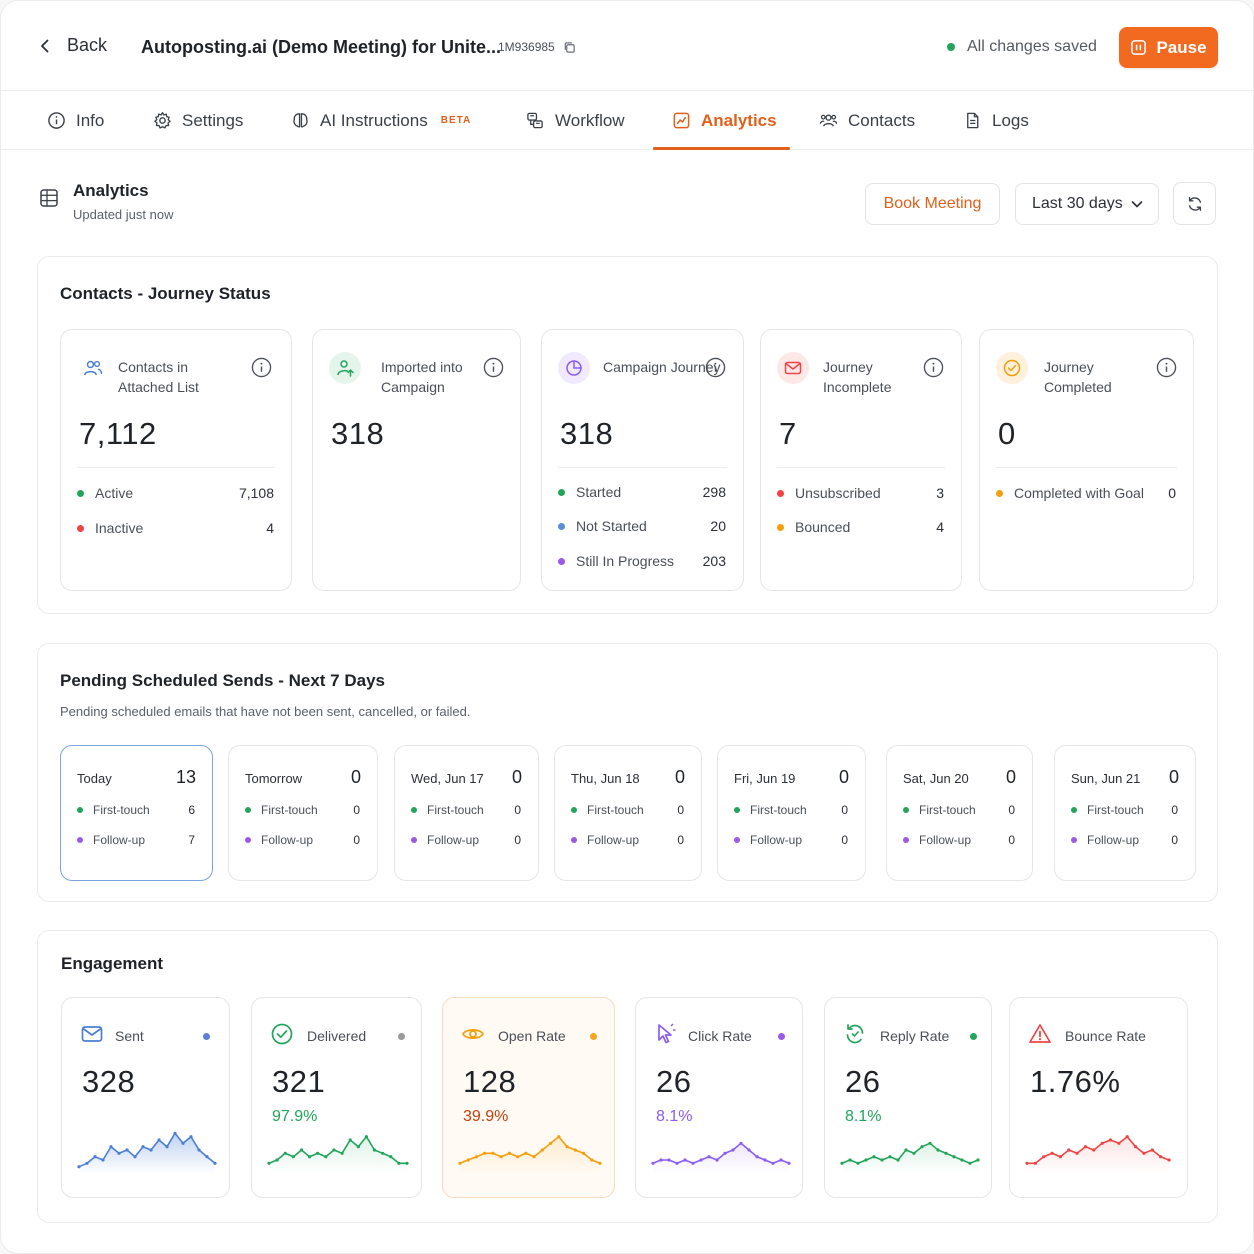  What do you see at coordinates (114, 493) in the screenshot?
I see `stat-label: Active` at bounding box center [114, 493].